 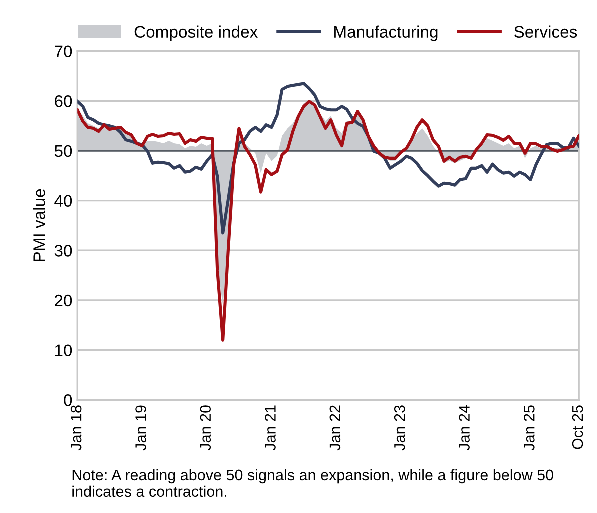 What do you see at coordinates (68, 400) in the screenshot?
I see `y-tick-label: 0` at bounding box center [68, 400].